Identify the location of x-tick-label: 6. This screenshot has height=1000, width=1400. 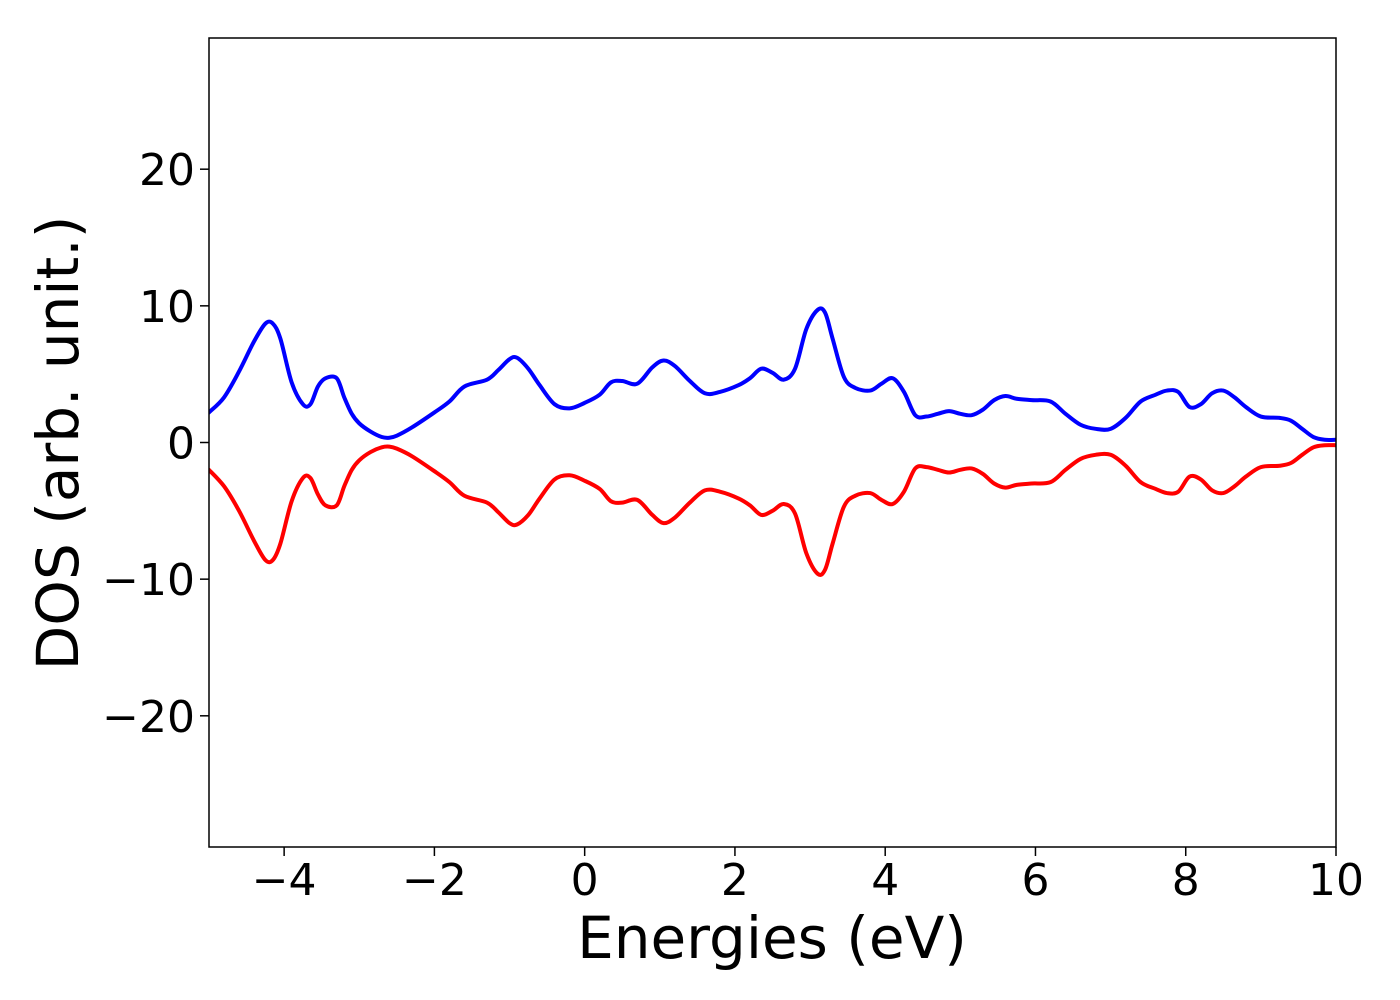
(1035, 880).